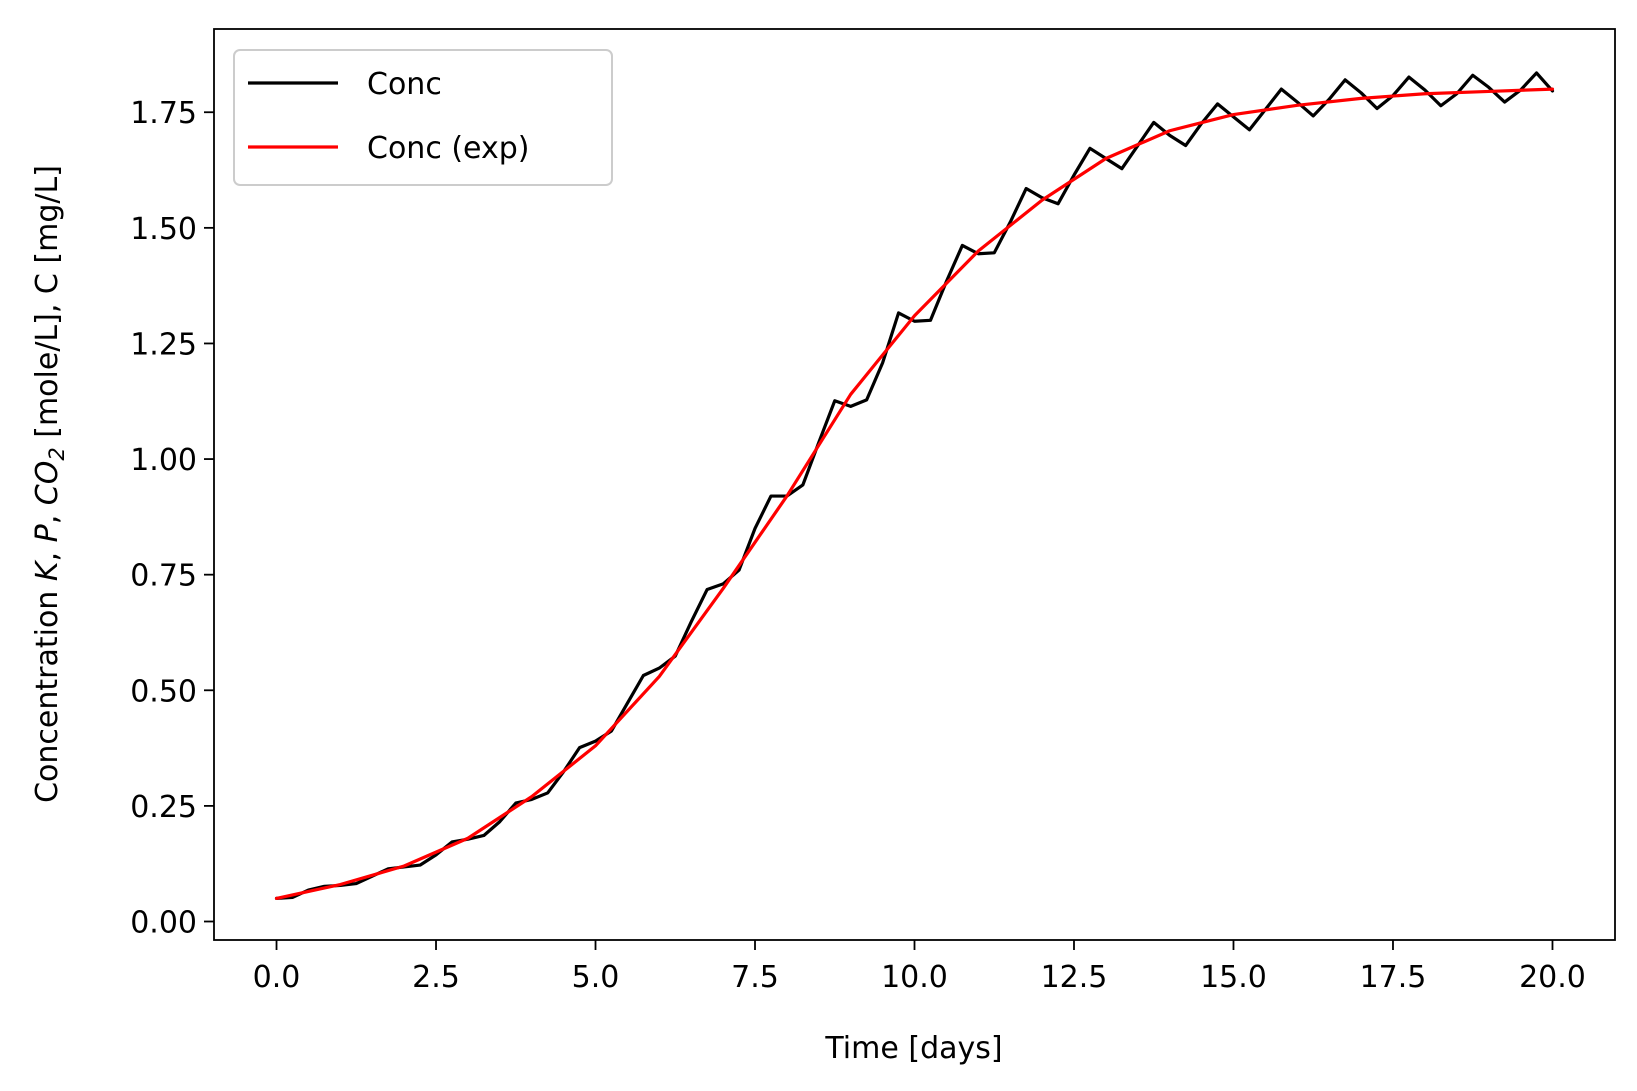 This screenshot has width=1637, height=1091. What do you see at coordinates (277, 977) in the screenshot?
I see `x-tick-label: 0.0` at bounding box center [277, 977].